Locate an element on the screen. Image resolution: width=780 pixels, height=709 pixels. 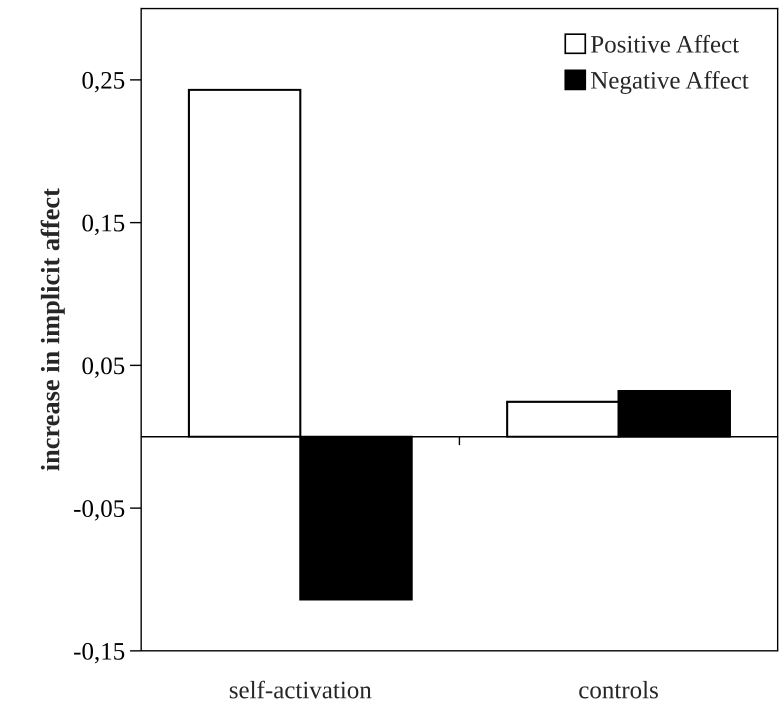
legend-label: Positive Affect is located at coordinates (664, 43).